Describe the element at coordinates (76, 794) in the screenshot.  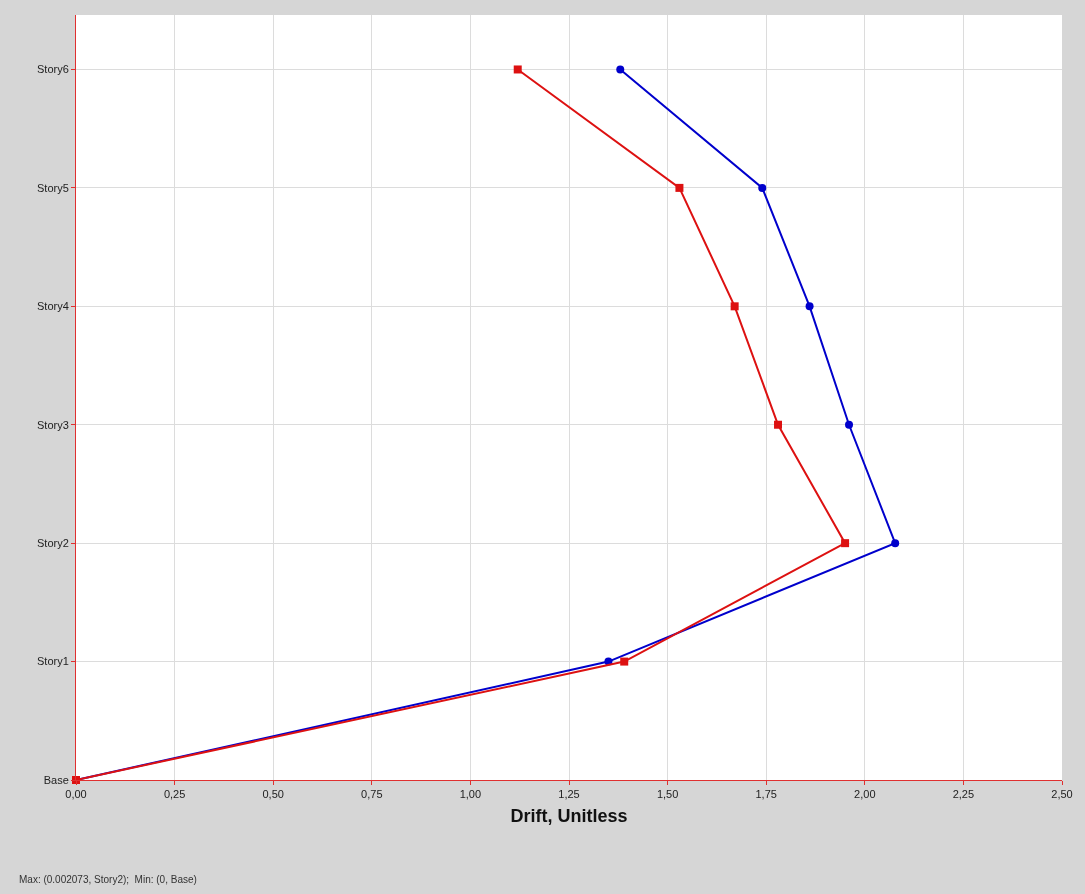
I see `x-tick-label: 0,00` at that location.